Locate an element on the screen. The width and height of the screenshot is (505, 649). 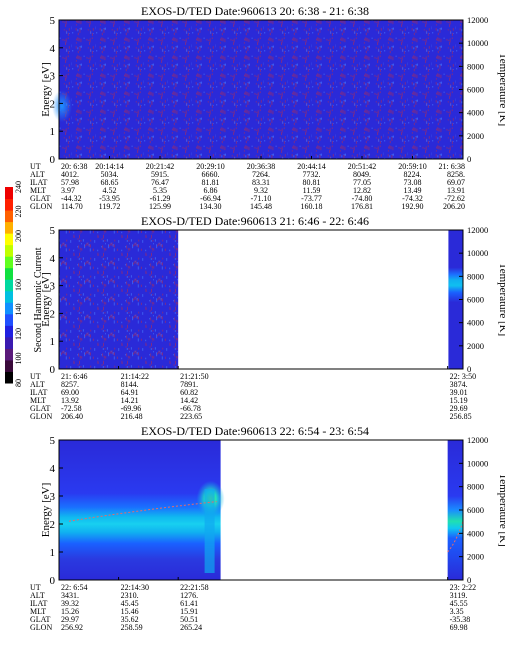
ephemeris-cell: 21:21:50 is located at coordinates (194, 376).